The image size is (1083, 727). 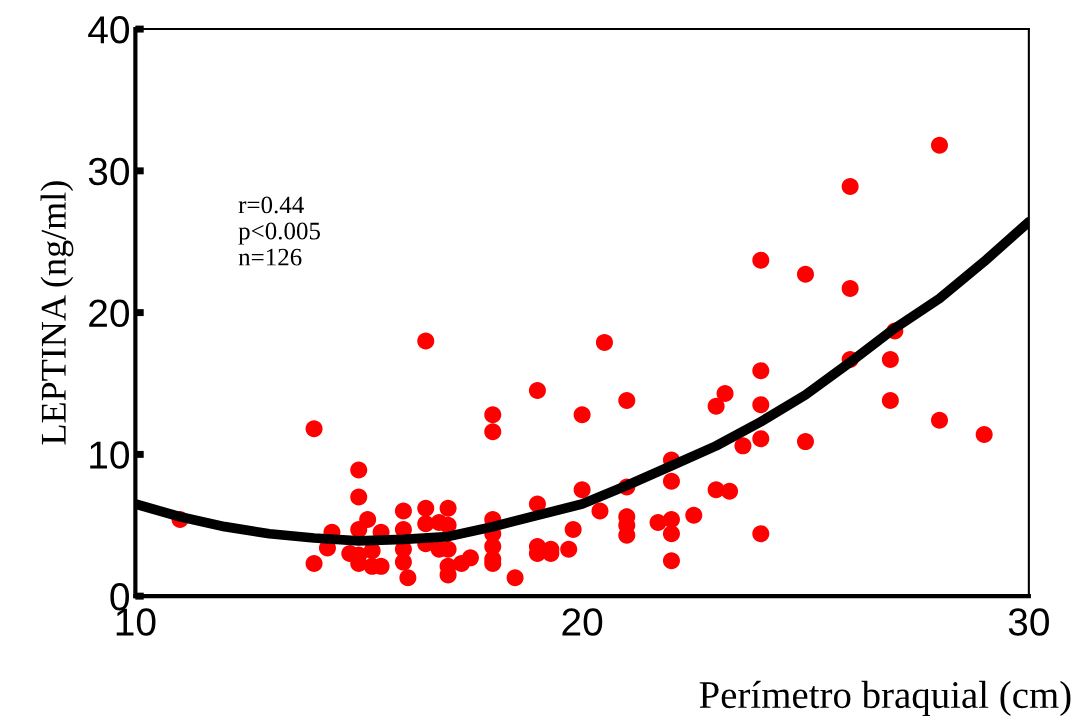 I want to click on y-tick-label: 10, so click(x=109, y=455).